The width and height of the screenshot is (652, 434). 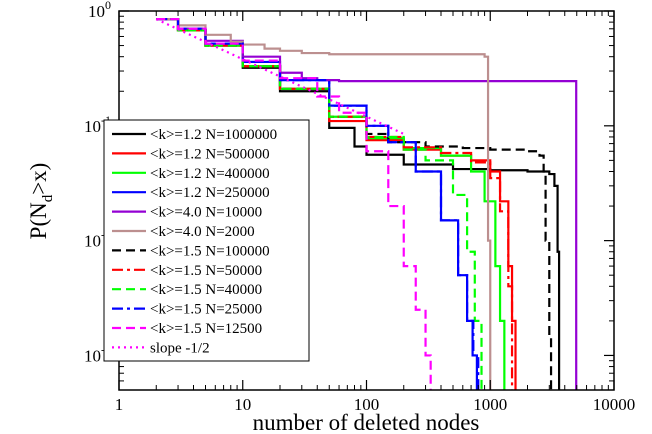 I want to click on y-axis-title-main: P(N, so click(x=38, y=220).